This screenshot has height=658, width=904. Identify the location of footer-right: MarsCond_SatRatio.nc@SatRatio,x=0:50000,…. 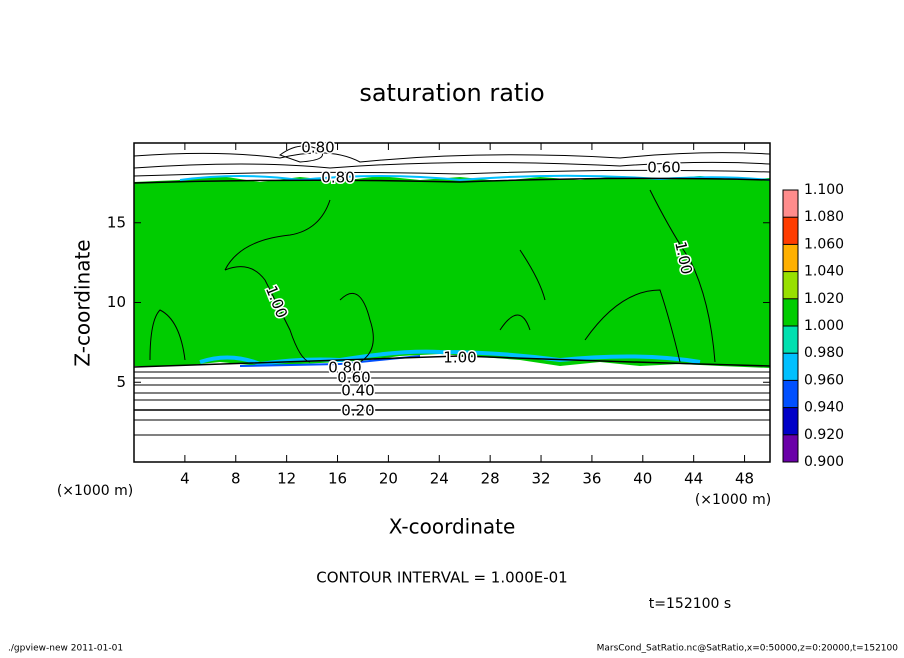
(748, 649).